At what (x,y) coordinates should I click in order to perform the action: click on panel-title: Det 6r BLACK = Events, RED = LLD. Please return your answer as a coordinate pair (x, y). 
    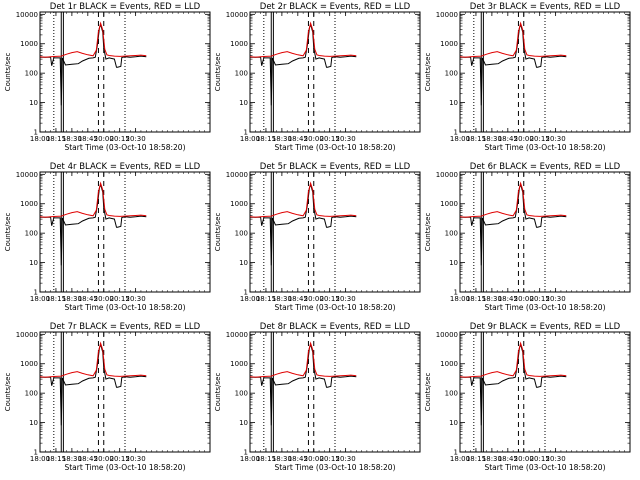
    Looking at the image, I should click on (545, 167).